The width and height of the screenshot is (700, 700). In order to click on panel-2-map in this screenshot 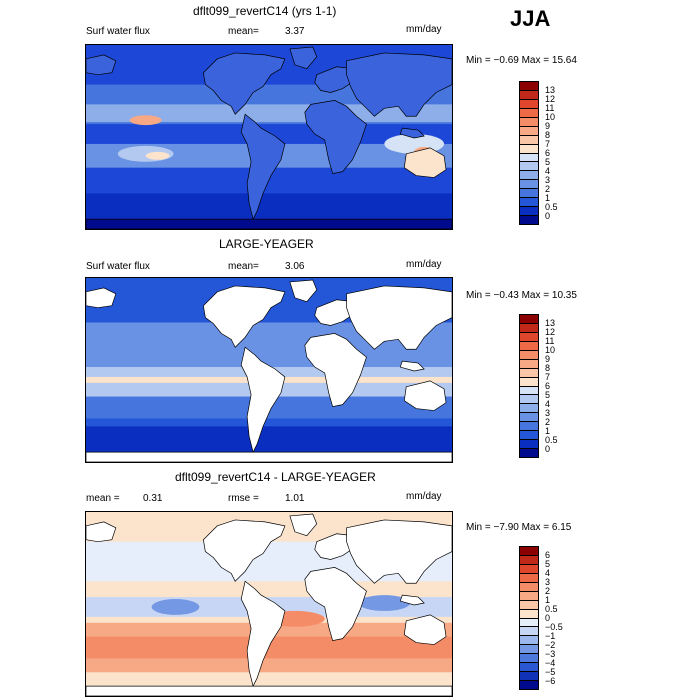, I will do `click(269, 370)`.